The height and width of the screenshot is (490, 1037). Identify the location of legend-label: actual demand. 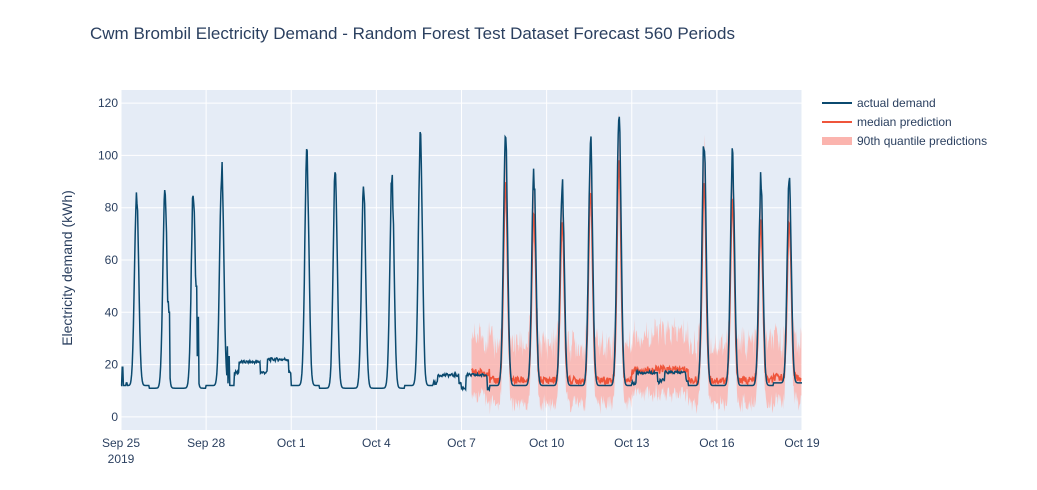
(896, 103).